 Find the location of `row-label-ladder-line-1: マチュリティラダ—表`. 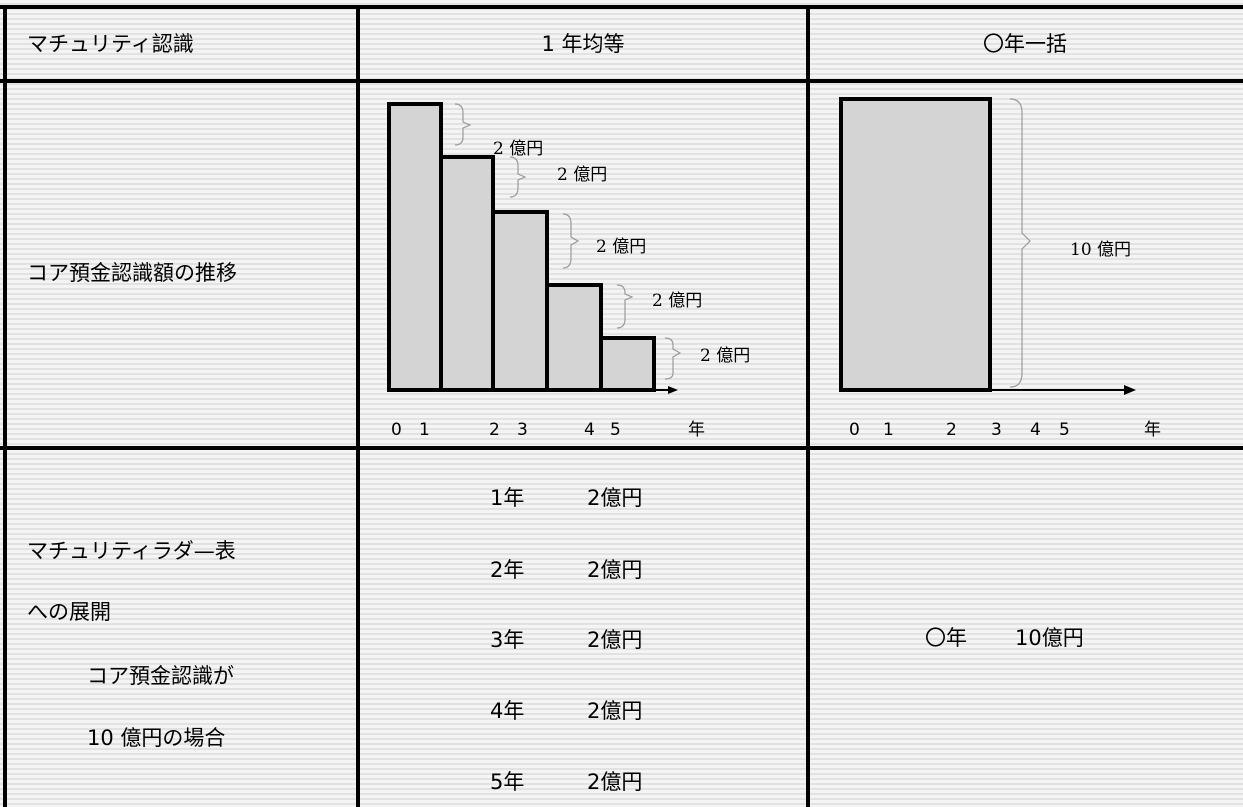

row-label-ladder-line-1: マチュリティラダ—表 is located at coordinates (131, 551).